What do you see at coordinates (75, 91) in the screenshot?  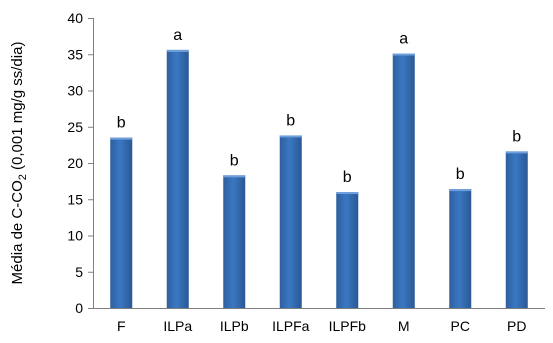 I see `y-tick-label: 30` at bounding box center [75, 91].